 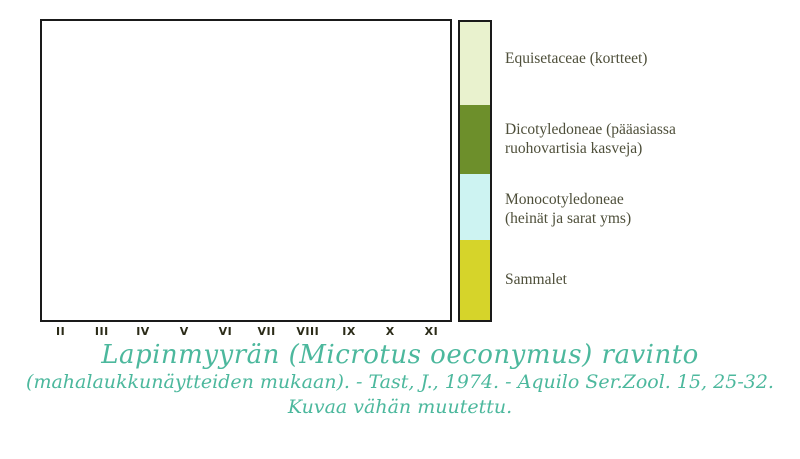 I want to click on dicotyledoneae-swatch, so click(x=475, y=139).